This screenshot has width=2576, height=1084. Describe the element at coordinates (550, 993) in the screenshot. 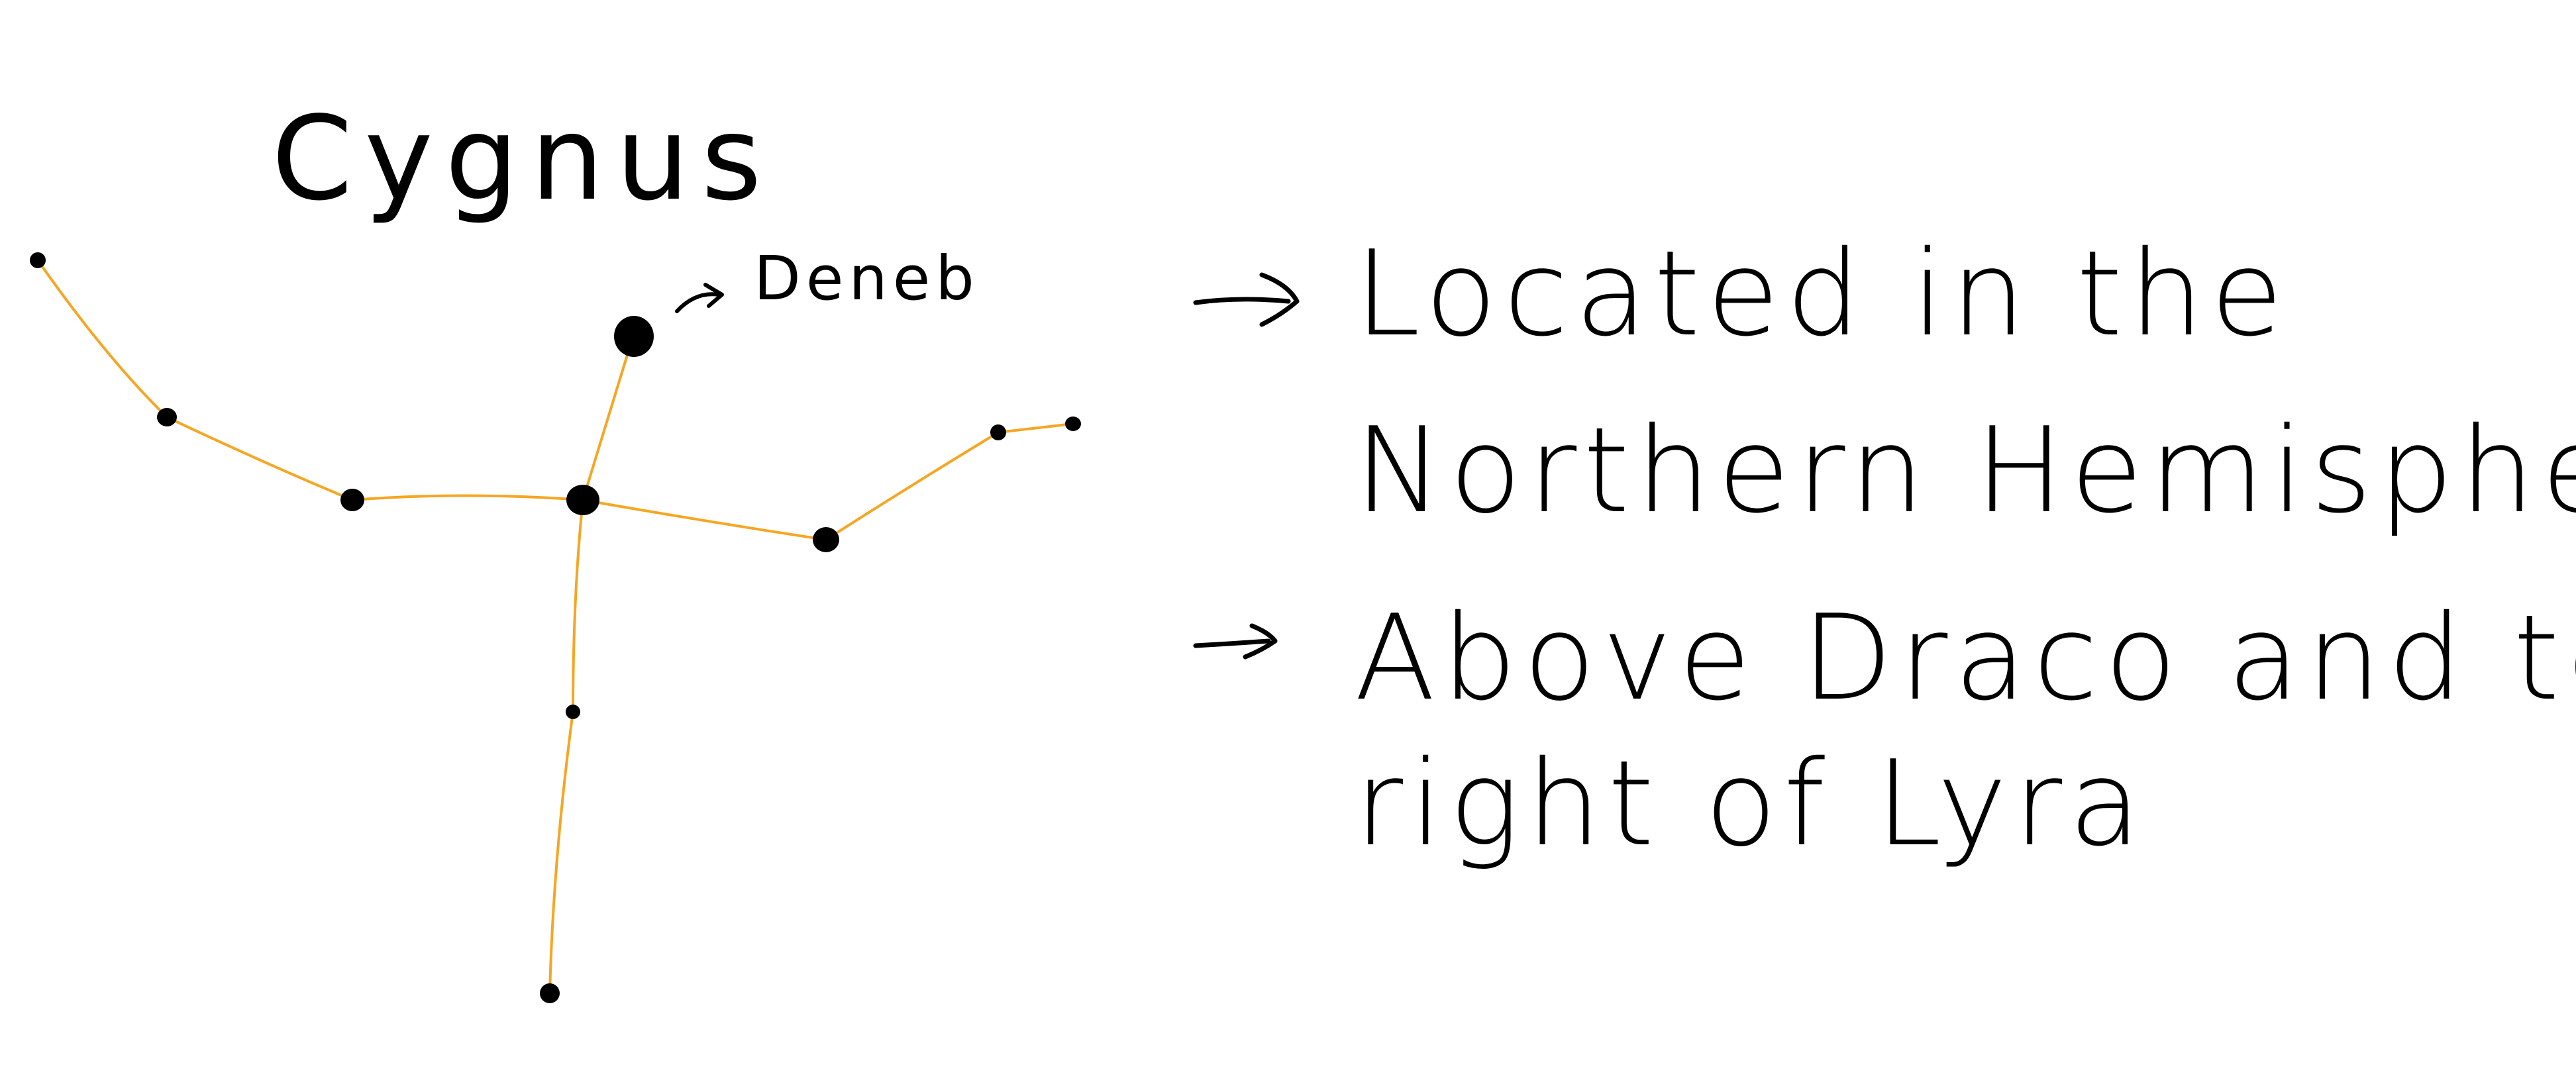

I see `star-body-tail` at that location.